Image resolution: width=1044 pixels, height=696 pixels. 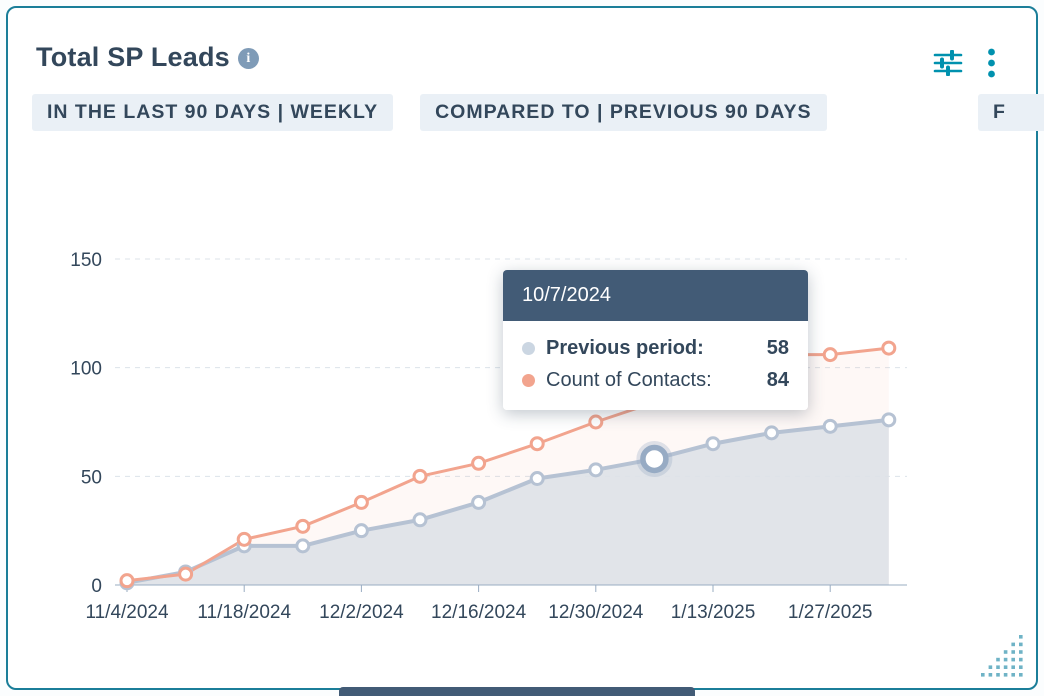 What do you see at coordinates (964, 63) in the screenshot?
I see `card-actions` at bounding box center [964, 63].